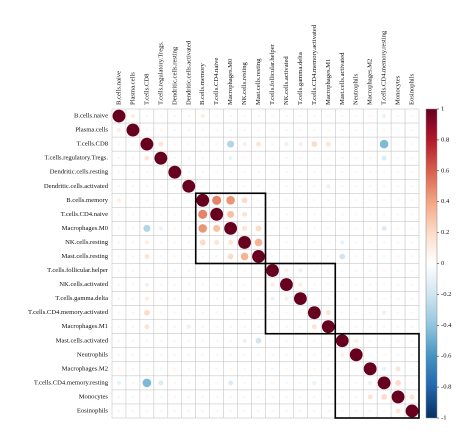 The width and height of the screenshot is (474, 436). I want to click on column-label: T.cells.gamma.delta, so click(300, 78).